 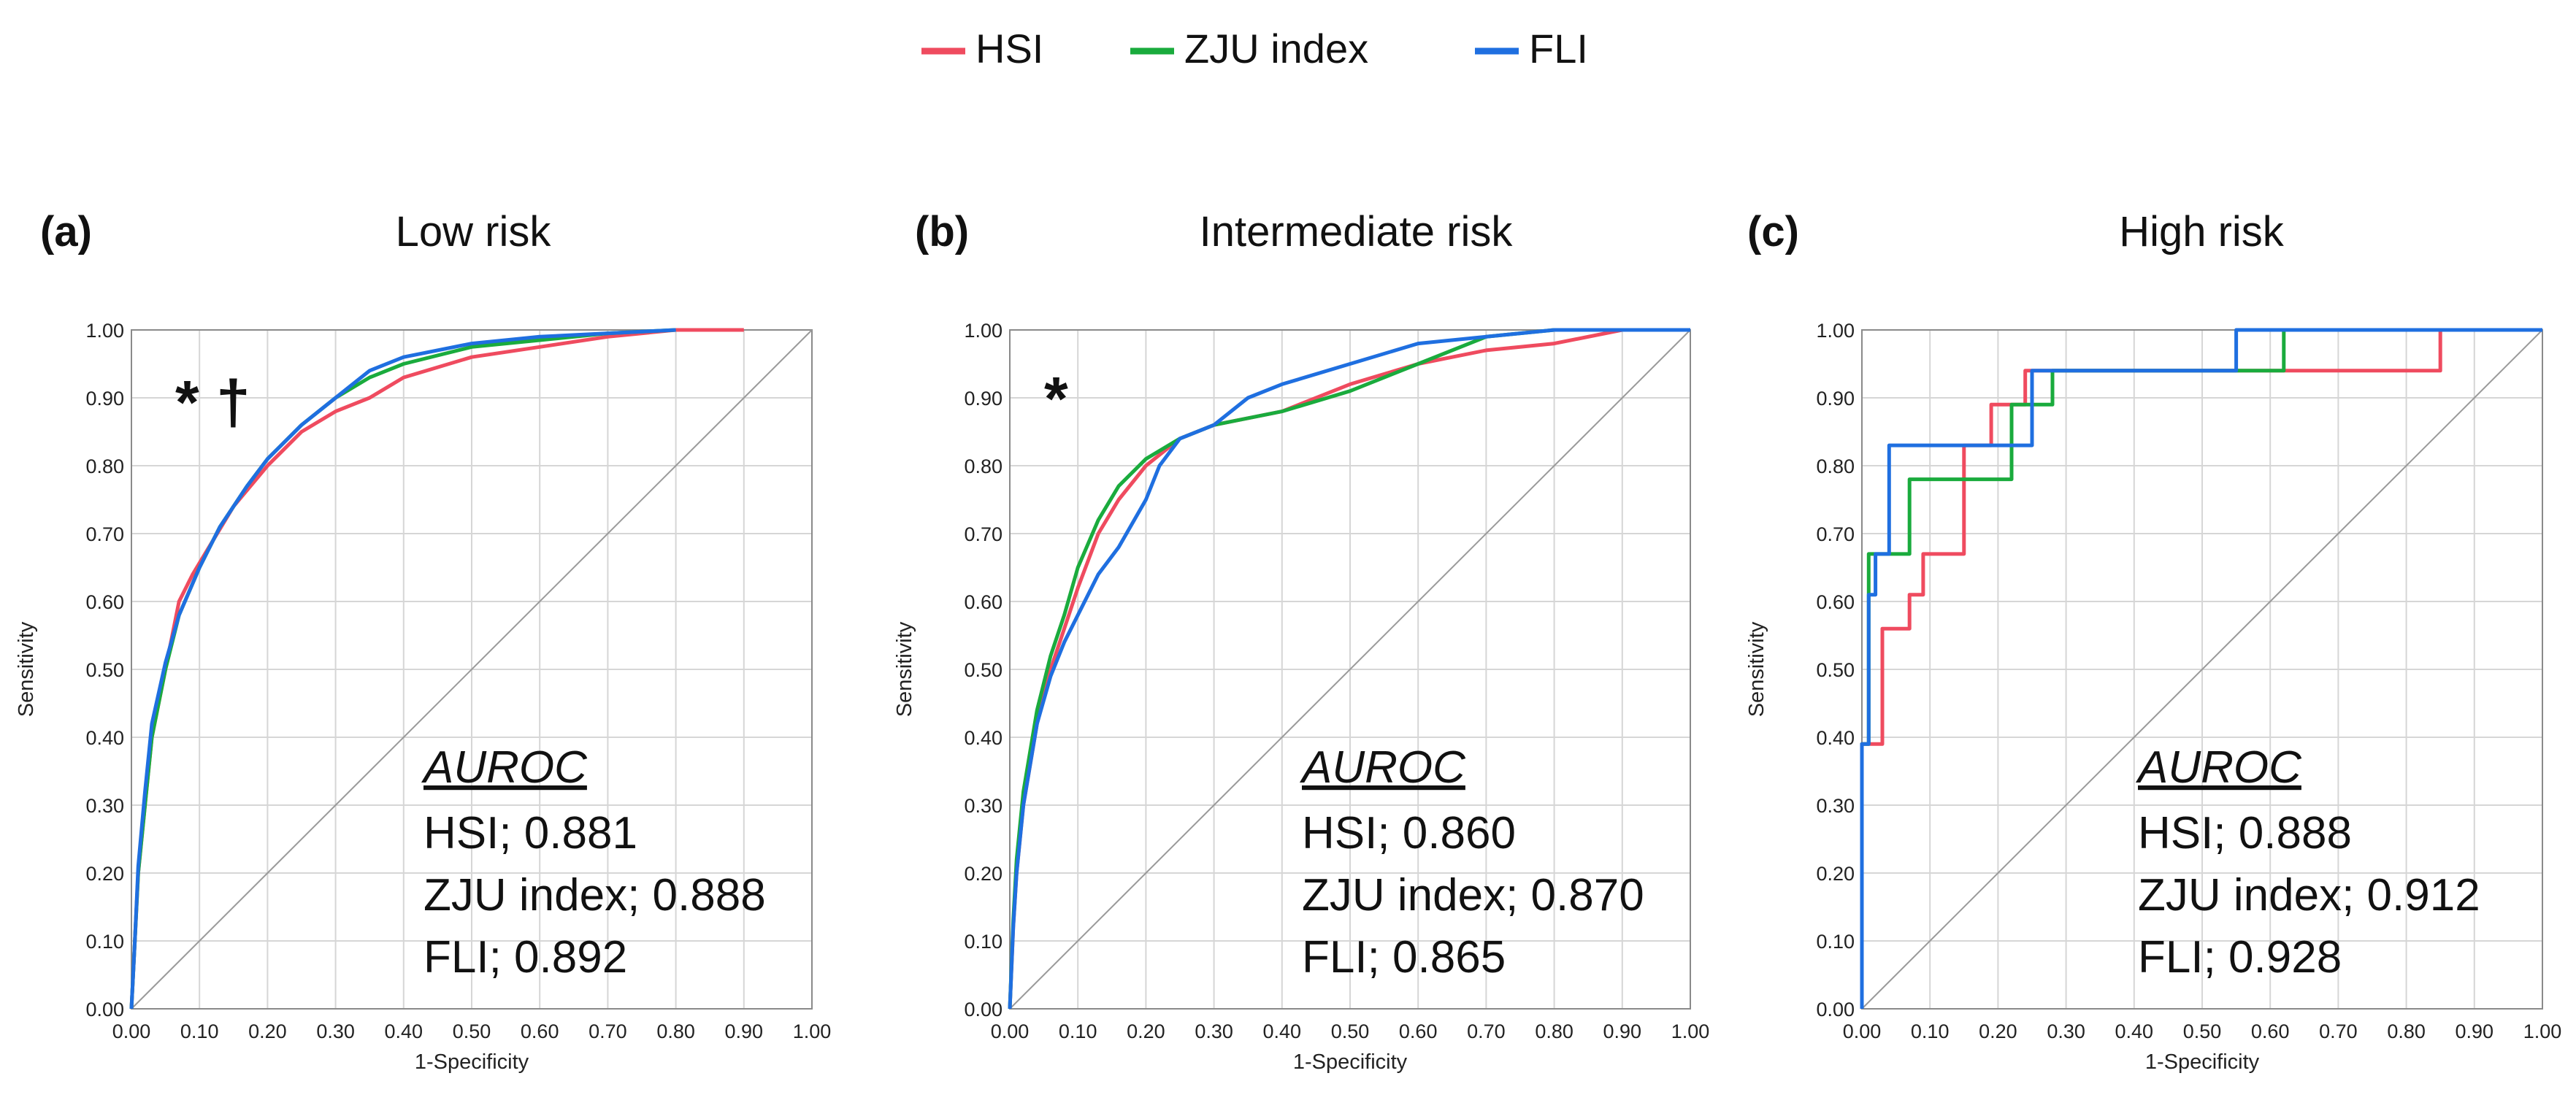 What do you see at coordinates (1998, 1031) in the screenshot?
I see `x-tick-label-c-2: 0.20` at bounding box center [1998, 1031].